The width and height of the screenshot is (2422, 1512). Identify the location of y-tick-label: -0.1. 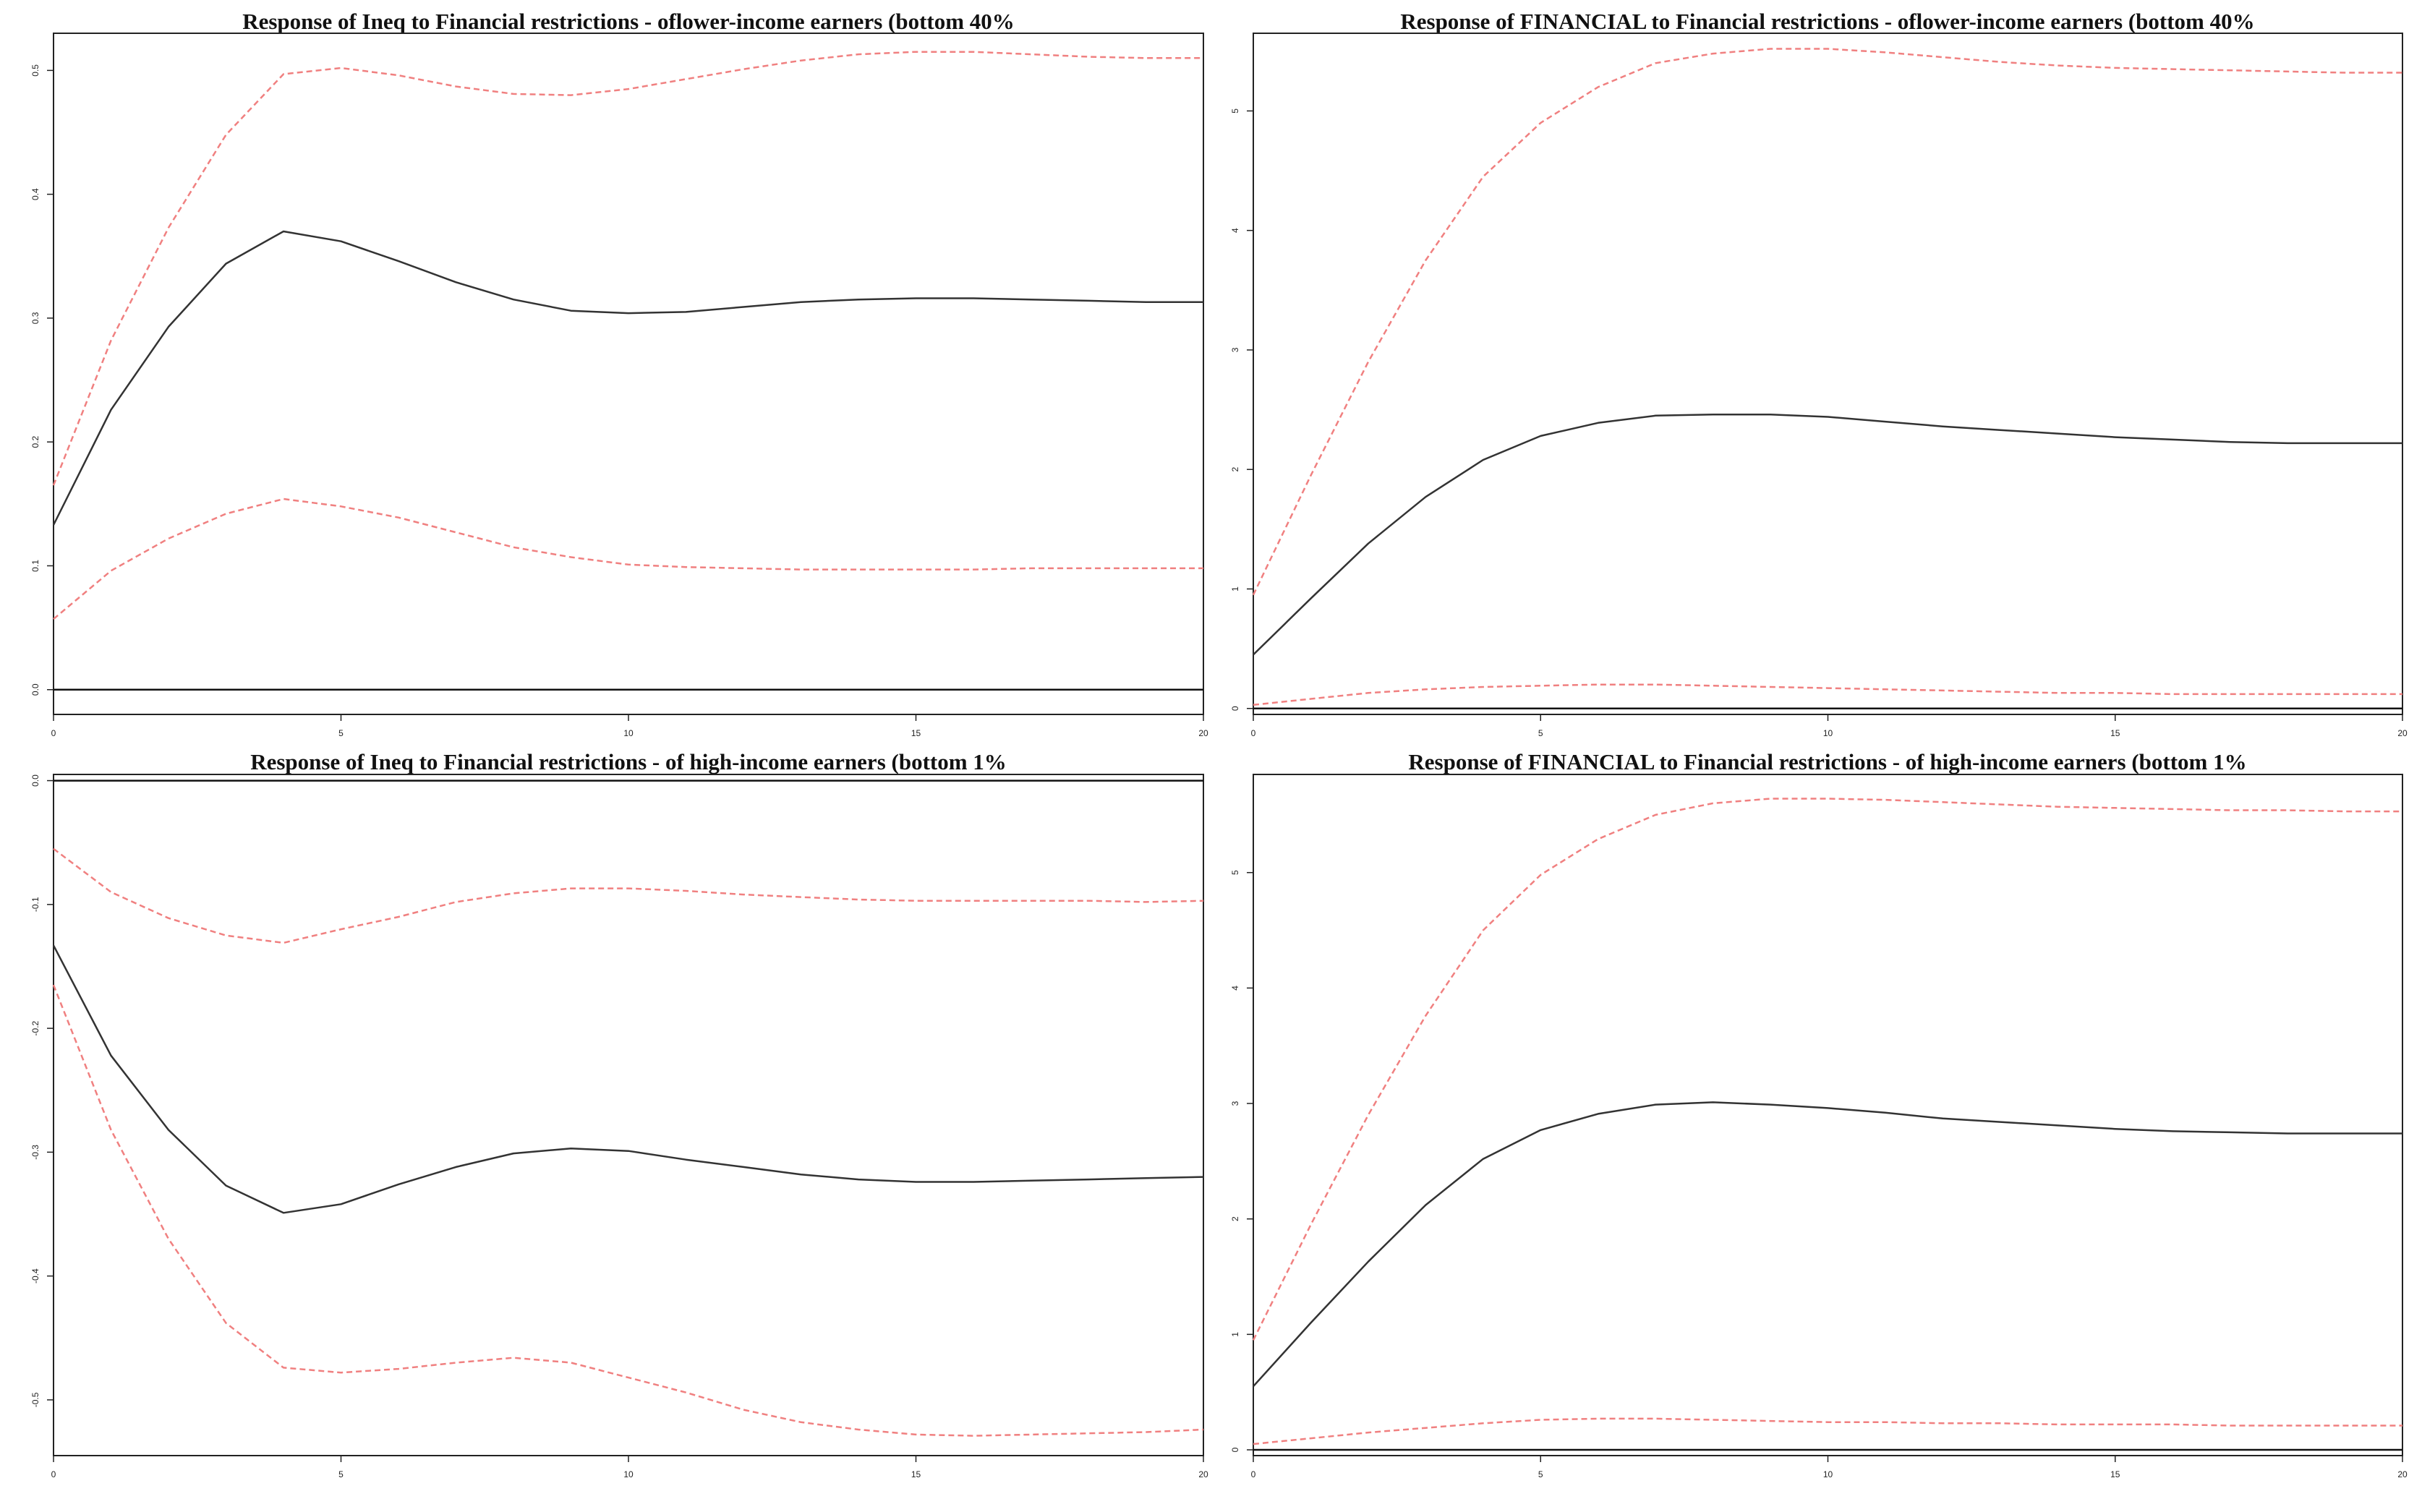
(35, 904).